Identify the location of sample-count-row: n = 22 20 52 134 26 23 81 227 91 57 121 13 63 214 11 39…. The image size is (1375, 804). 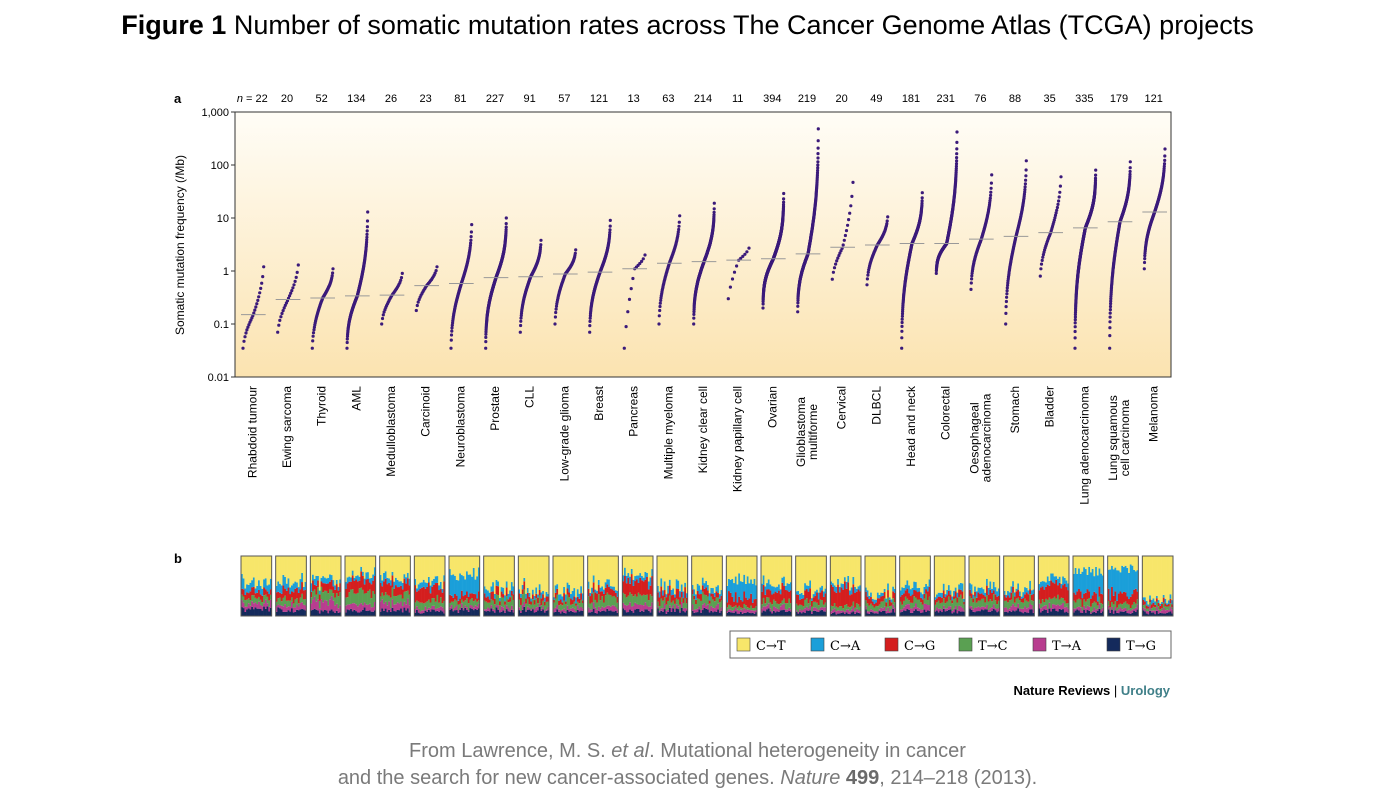
(700, 99).